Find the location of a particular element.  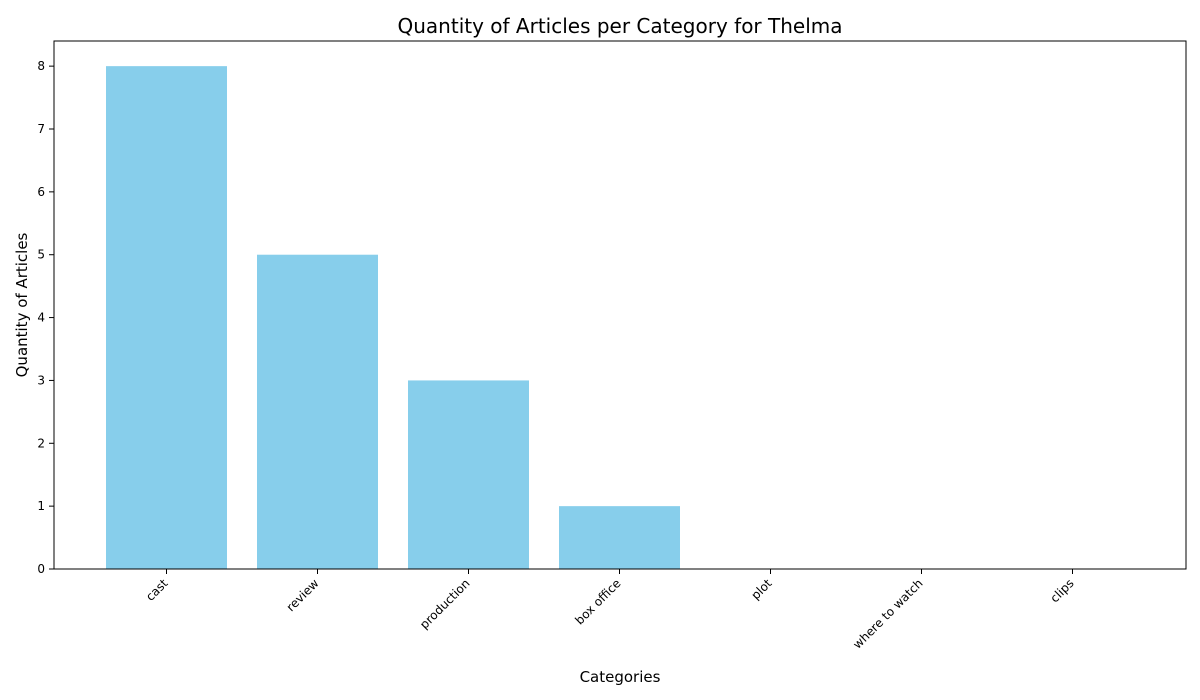

y-tick-label: 1 is located at coordinates (41, 506).